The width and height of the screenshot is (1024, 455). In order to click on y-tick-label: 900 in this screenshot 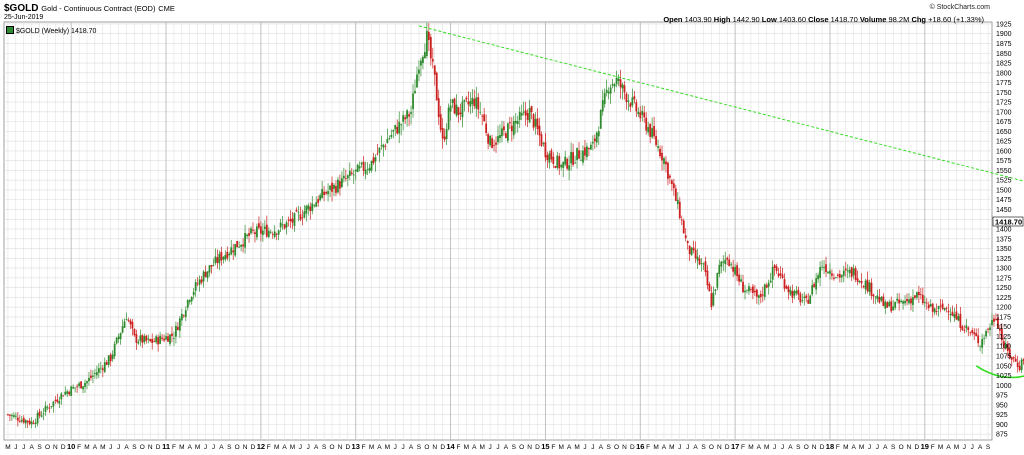, I will do `click(1002, 425)`.